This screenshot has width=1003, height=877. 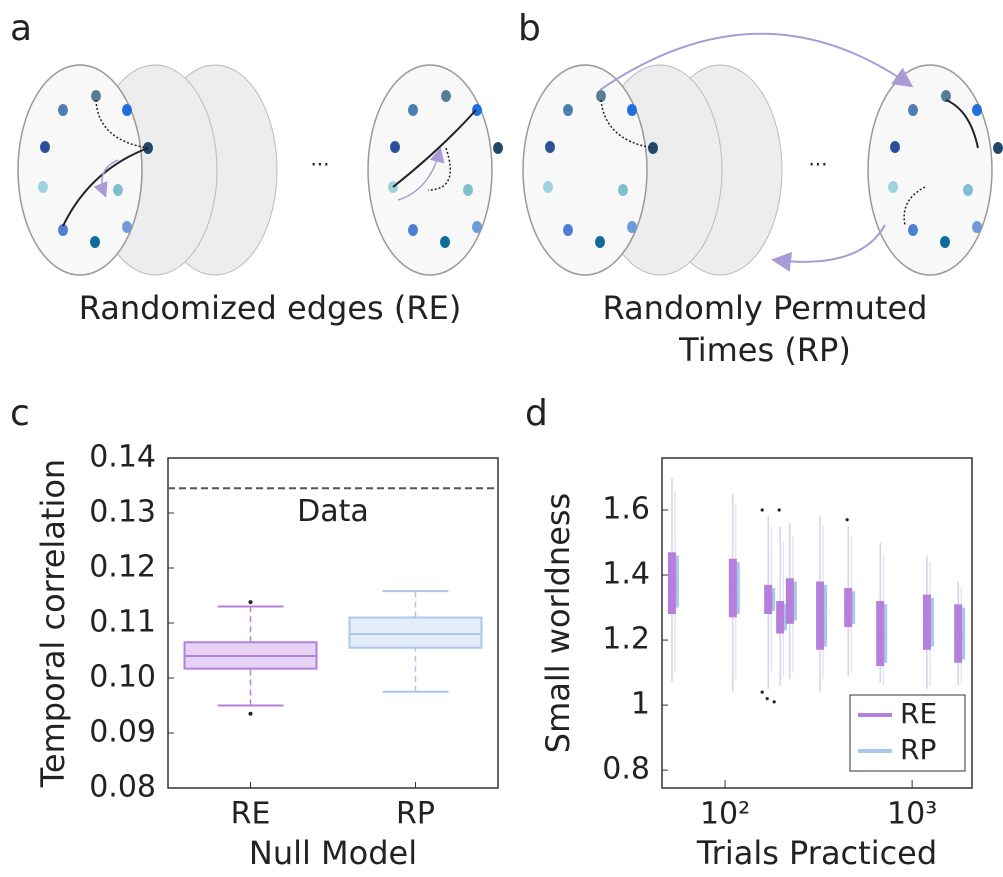 What do you see at coordinates (529, 28) in the screenshot?
I see `panel-label: b` at bounding box center [529, 28].